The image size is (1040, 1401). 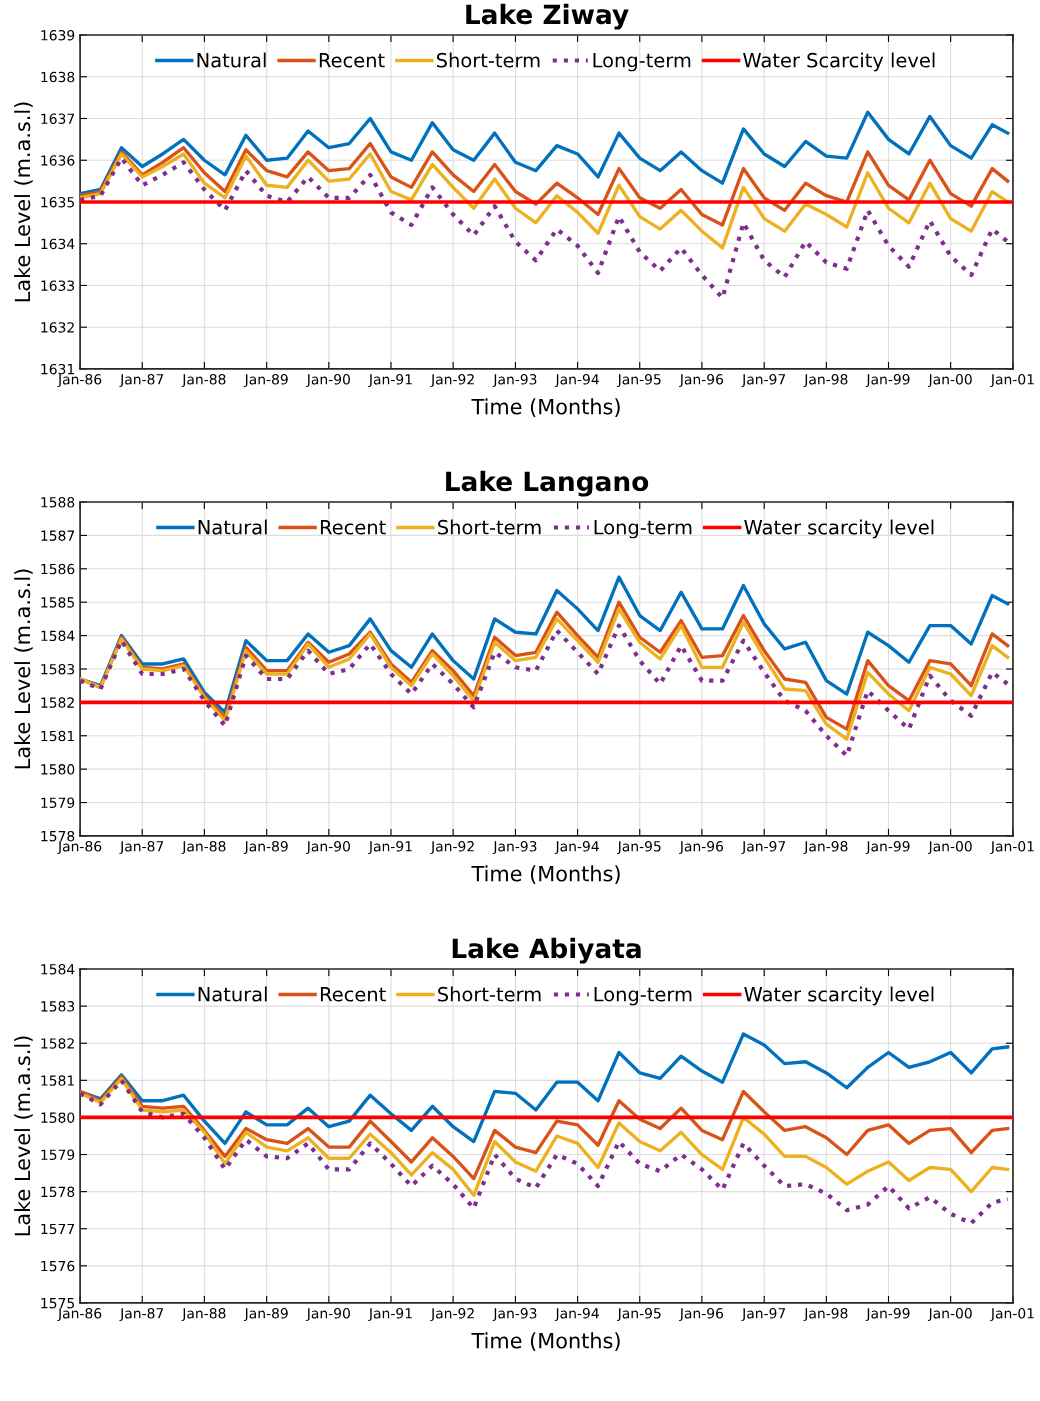 I want to click on chart-title: Lake Abiyata, so click(x=546, y=950).